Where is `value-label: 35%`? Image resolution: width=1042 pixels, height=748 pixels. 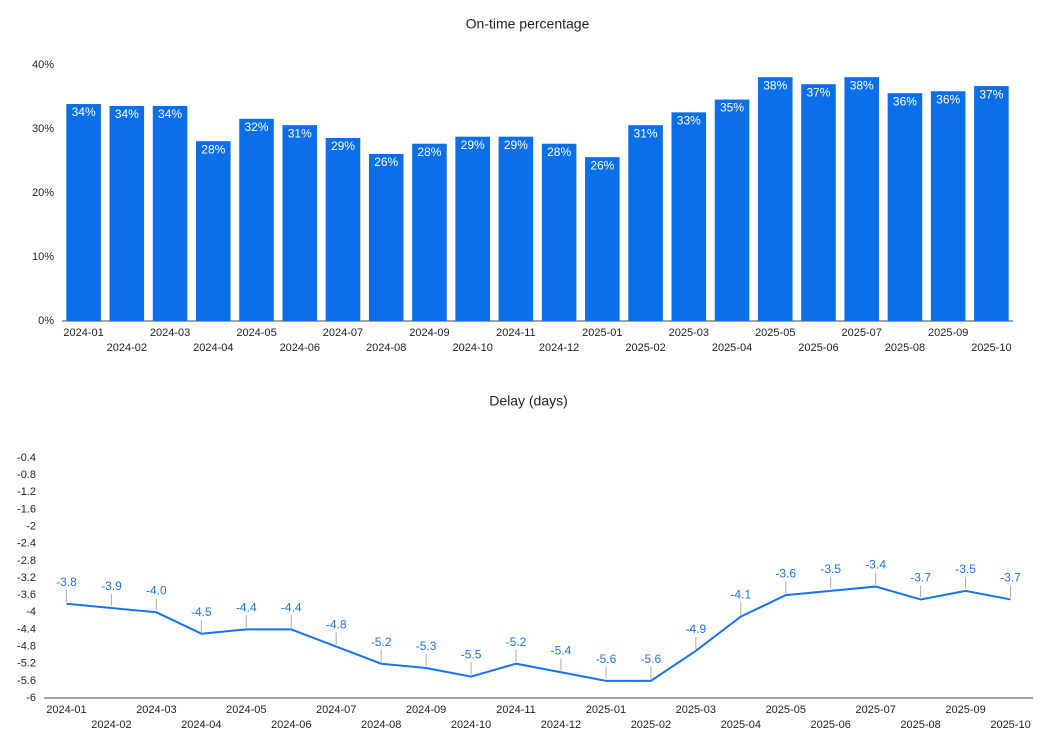 value-label: 35% is located at coordinates (732, 108).